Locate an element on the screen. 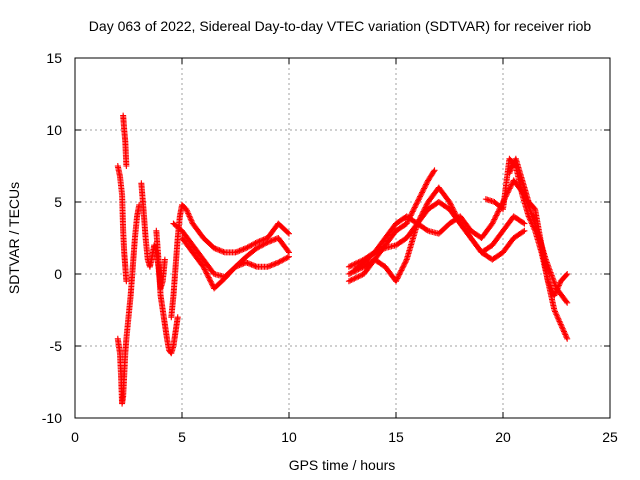 This screenshot has width=640, height=480. x-tick-label: 15 is located at coordinates (396, 437).